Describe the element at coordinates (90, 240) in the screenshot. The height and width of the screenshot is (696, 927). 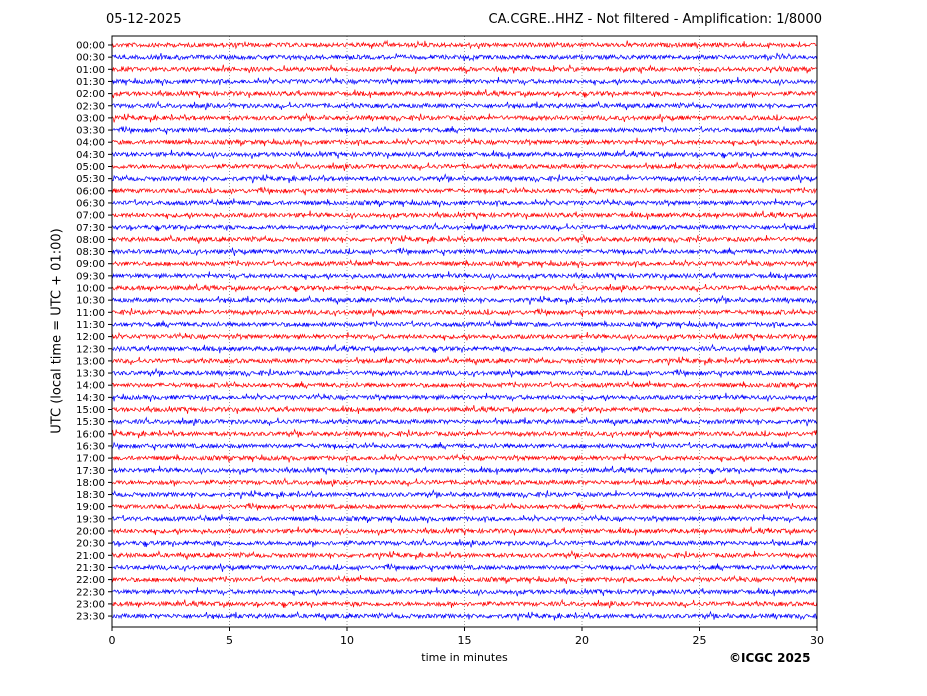
I see `y-tick-label: 08:00` at that location.